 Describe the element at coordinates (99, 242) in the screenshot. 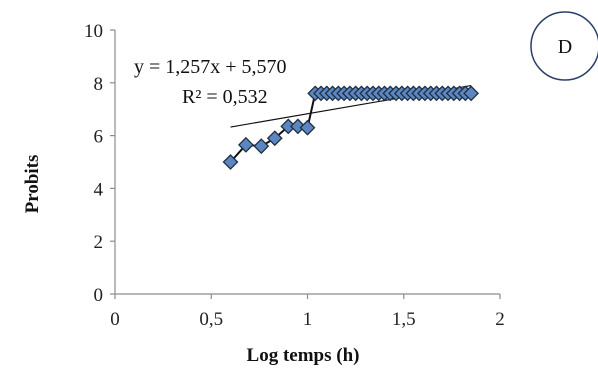

I see `y-tick-label: 2` at that location.